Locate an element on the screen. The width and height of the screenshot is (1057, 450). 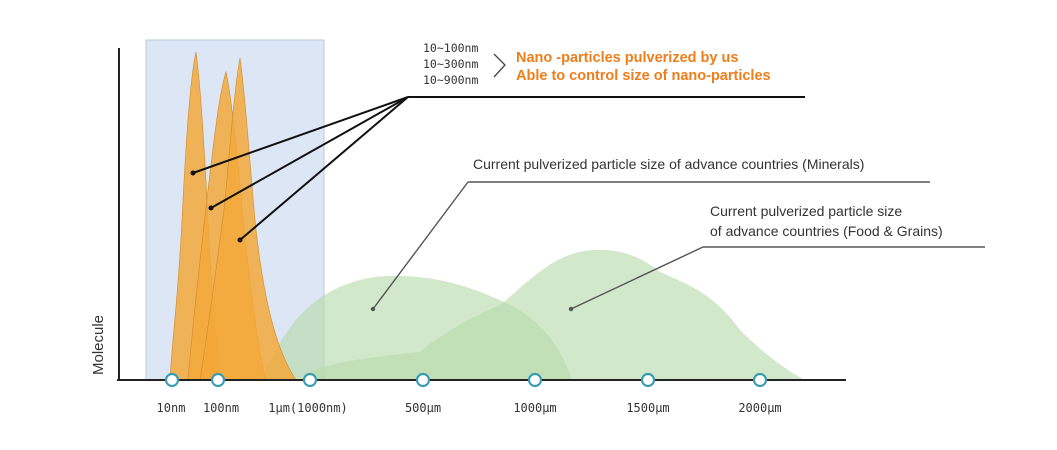
food-annotation-line1: Current pulverized particle size is located at coordinates (806, 211).